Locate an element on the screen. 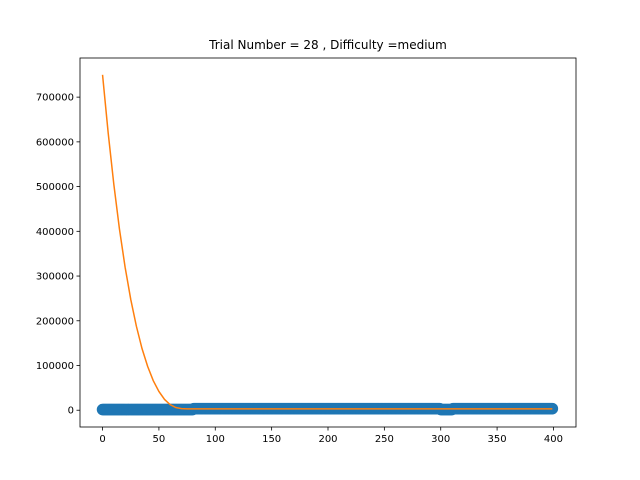 This screenshot has height=480, width=640. x-tick-label: 300 is located at coordinates (440, 439).